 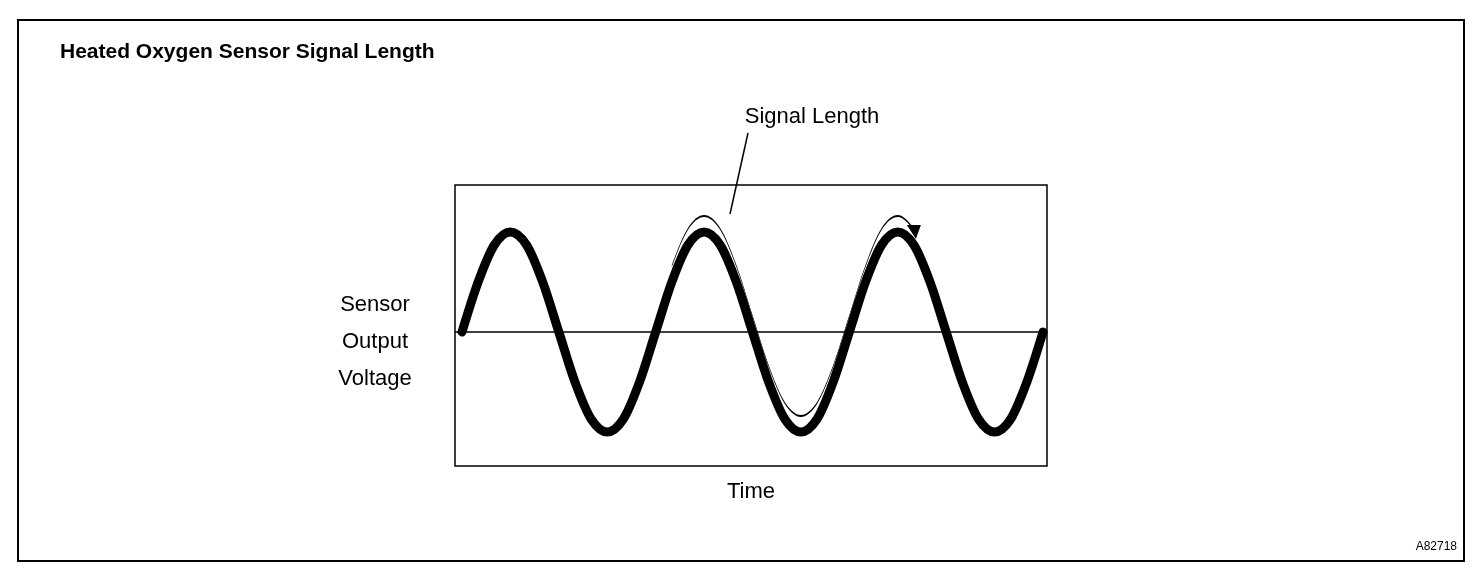 What do you see at coordinates (751, 490) in the screenshot?
I see `x-axis-title: Time` at bounding box center [751, 490].